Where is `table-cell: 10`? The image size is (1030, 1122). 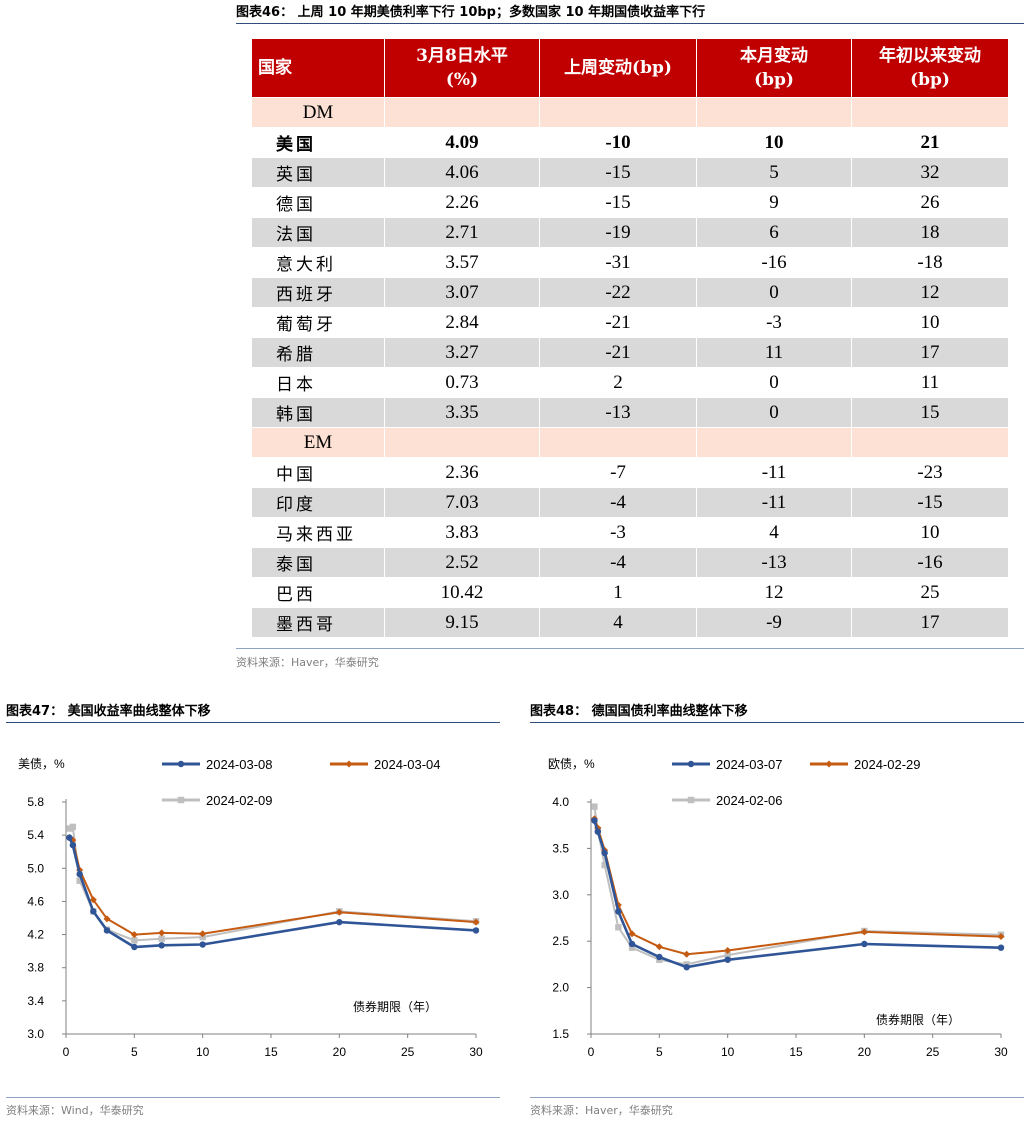 table-cell: 10 is located at coordinates (774, 142).